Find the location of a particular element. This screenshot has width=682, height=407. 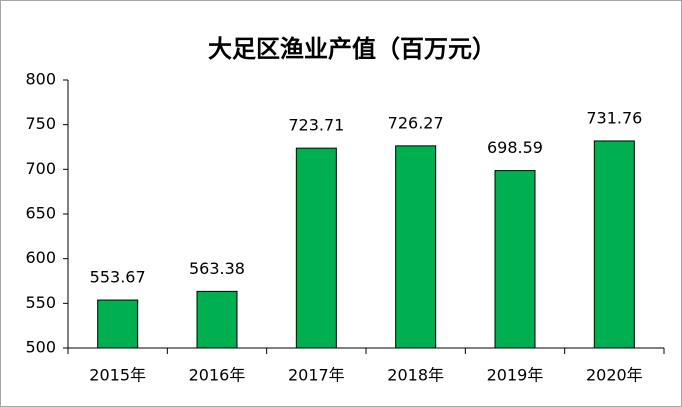

x-tick-label: 2016年 is located at coordinates (217, 375).